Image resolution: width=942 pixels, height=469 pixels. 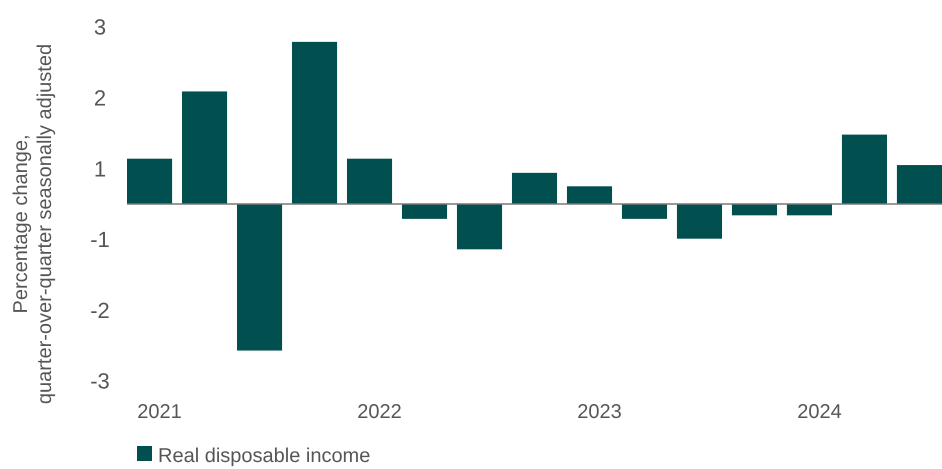 What do you see at coordinates (100, 310) in the screenshot?
I see `y-tick-label: -2` at bounding box center [100, 310].